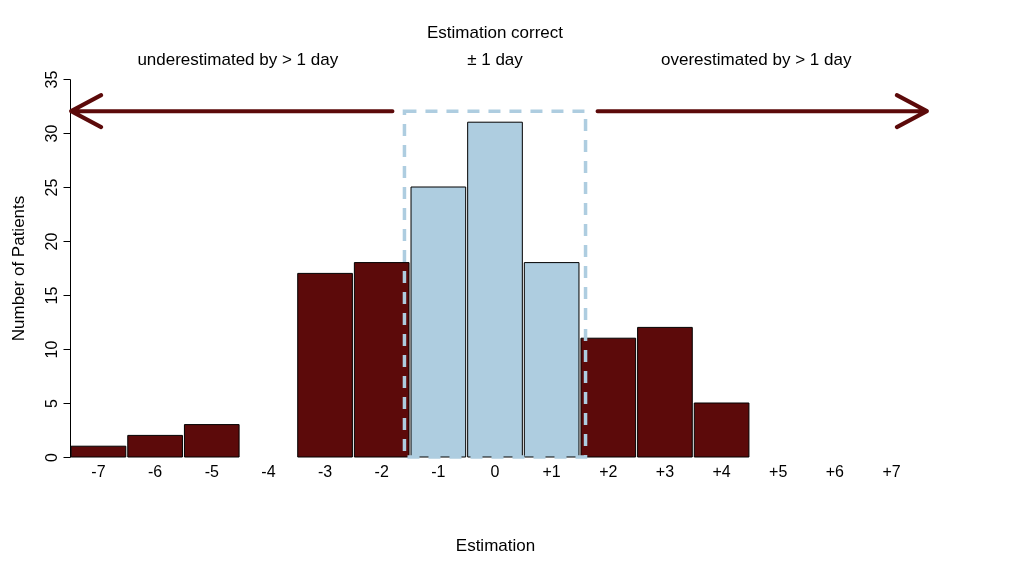  Describe the element at coordinates (608, 471) in the screenshot. I see `x-tick-label: +2` at that location.